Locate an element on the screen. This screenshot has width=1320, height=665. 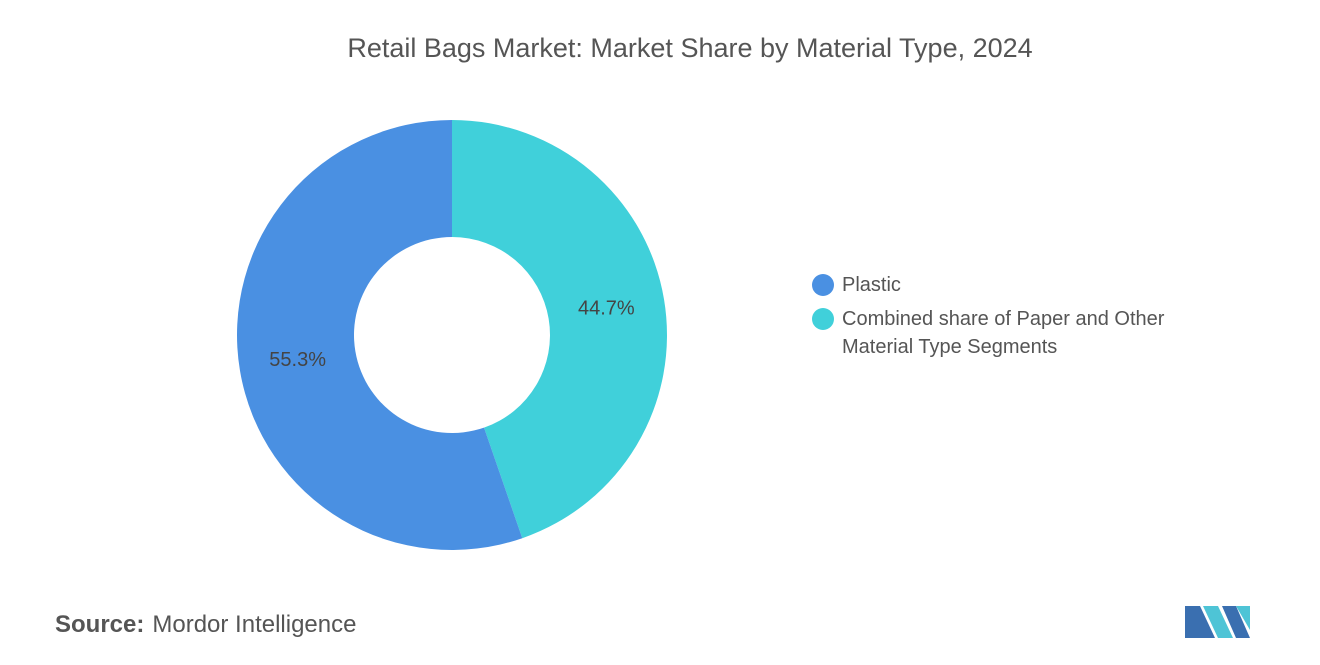
source: Source: Mordor Intelligence is located at coordinates (205, 625).